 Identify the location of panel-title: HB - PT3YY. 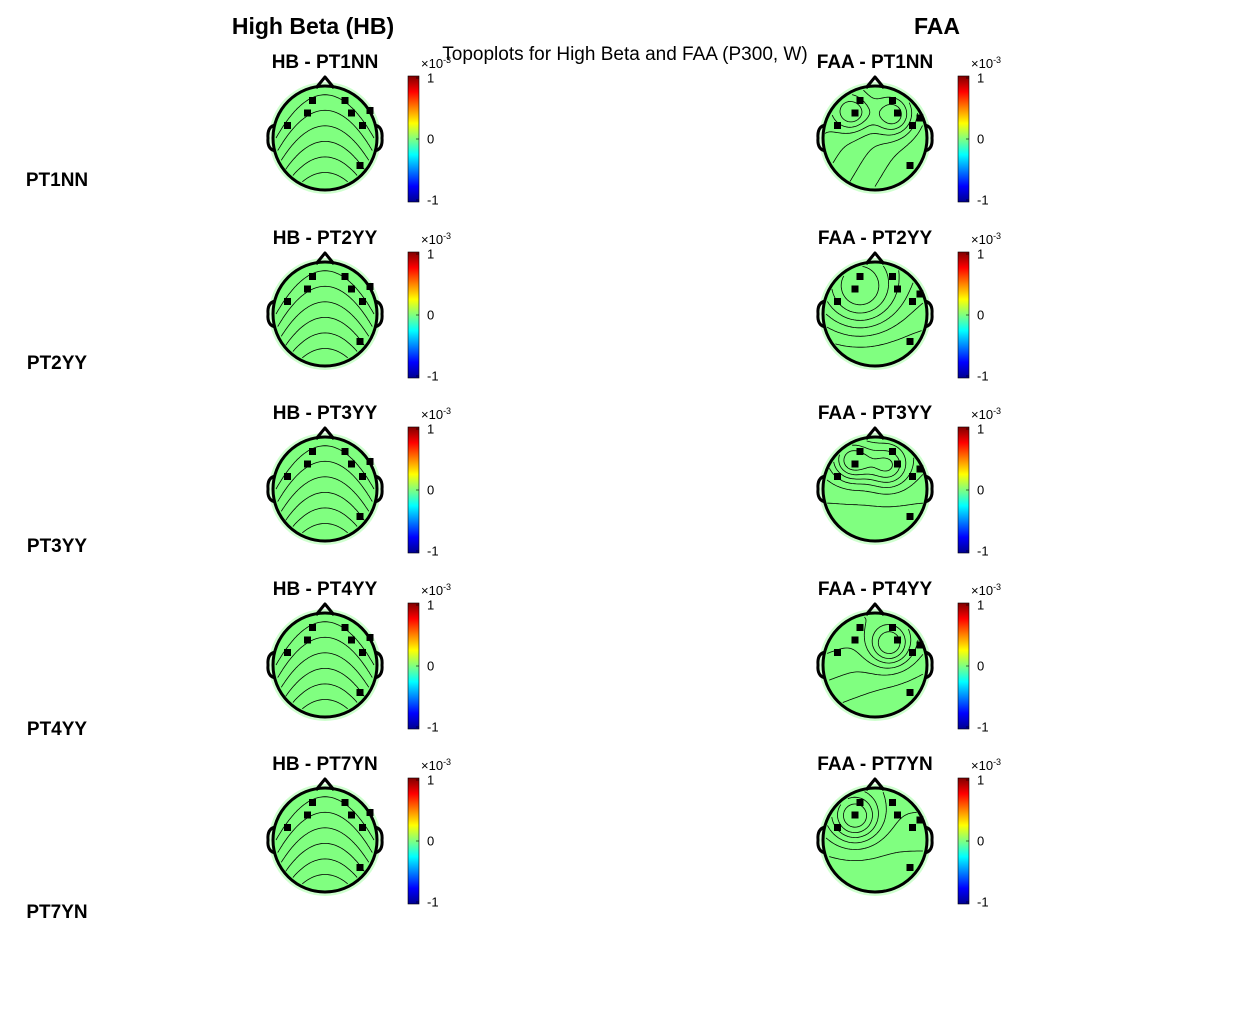
(325, 413).